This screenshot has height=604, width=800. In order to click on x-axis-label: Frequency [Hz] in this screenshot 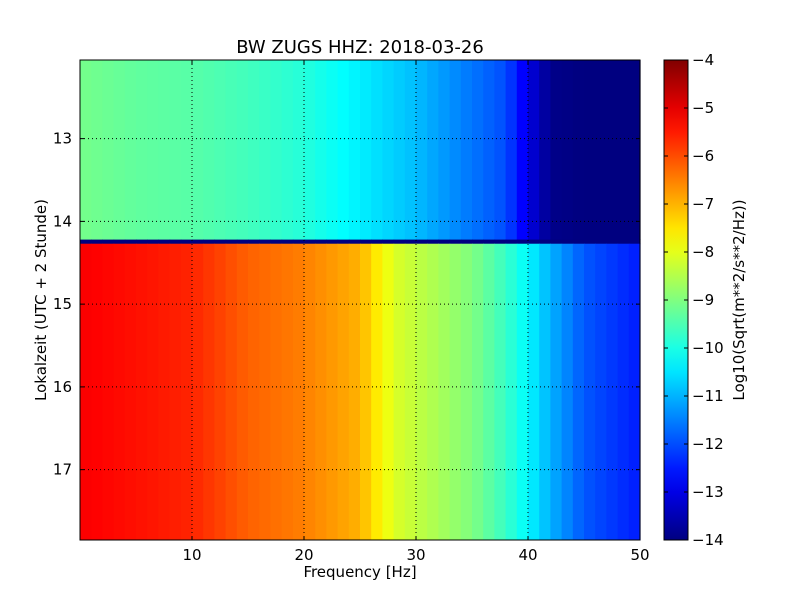, I will do `click(359, 572)`.